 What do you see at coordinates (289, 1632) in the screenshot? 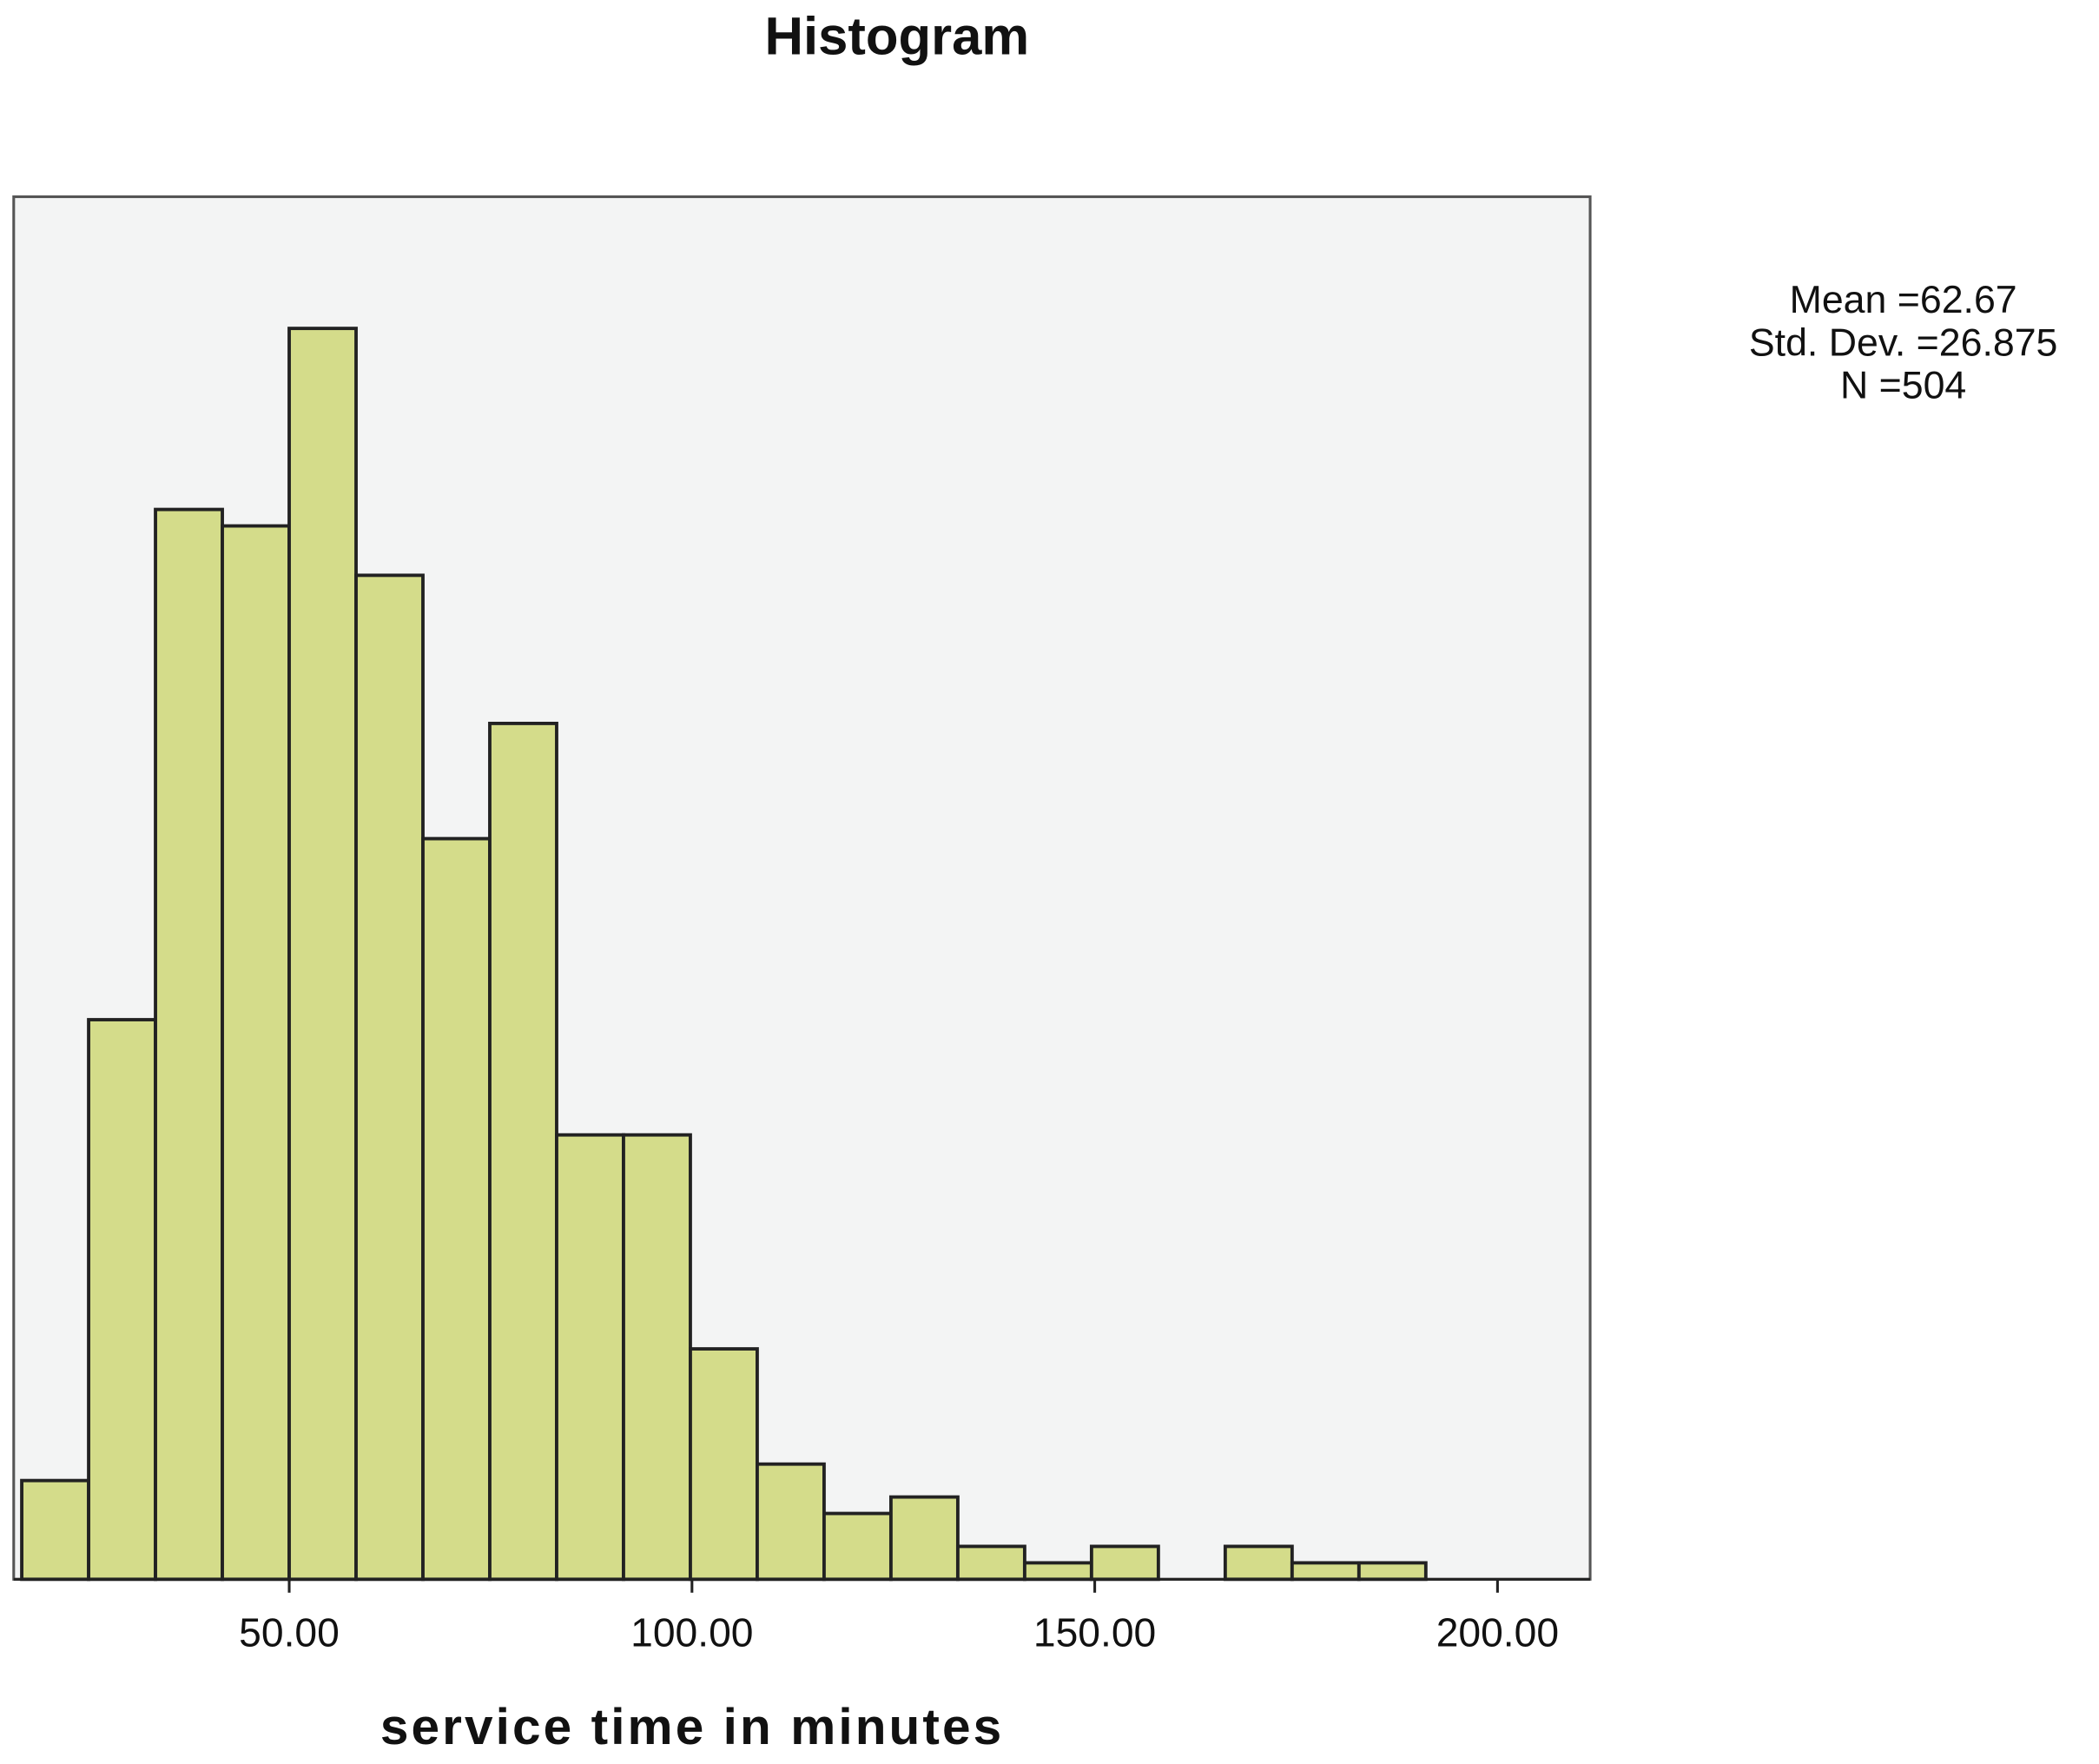
I see `x-tick-label: 50.00` at bounding box center [289, 1632].